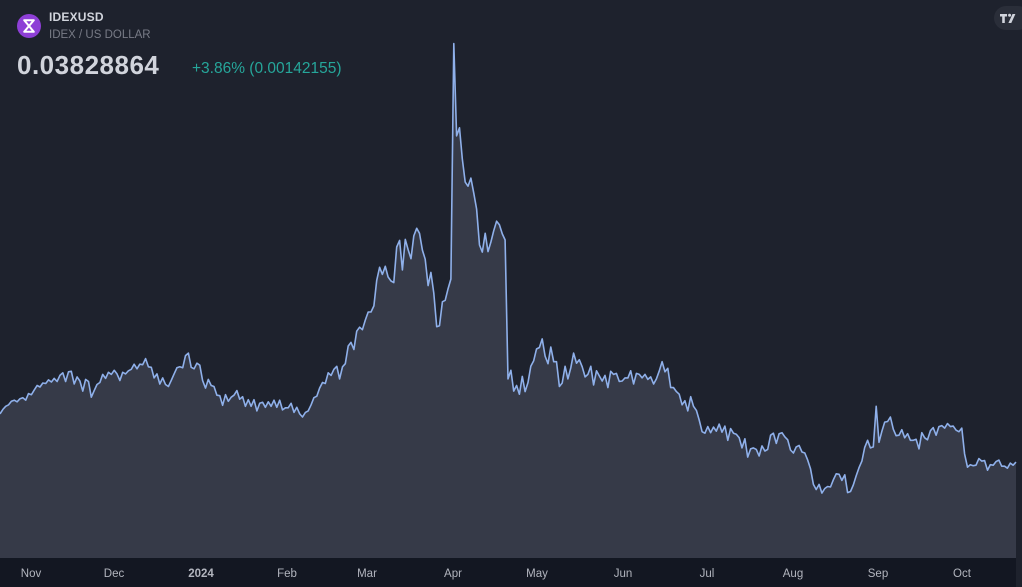  What do you see at coordinates (496, 574) in the screenshot?
I see `time-axis: Nov Dec 2024 Feb Mar Apr May Jun Jul Aug Sep Oct` at bounding box center [496, 574].